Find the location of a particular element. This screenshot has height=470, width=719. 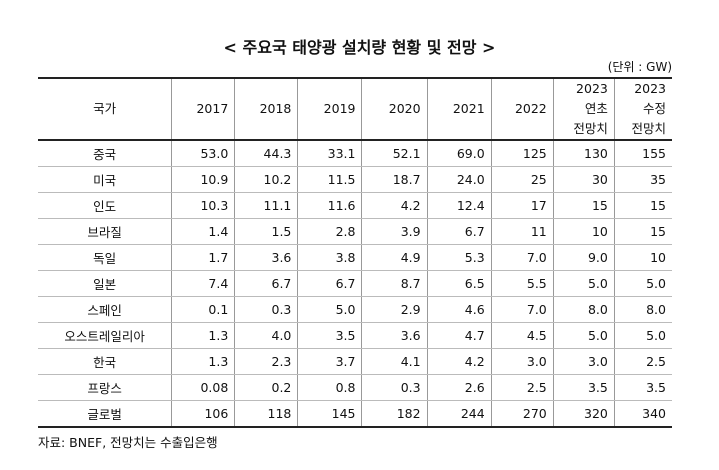

header-line: 수정 is located at coordinates (654, 108).